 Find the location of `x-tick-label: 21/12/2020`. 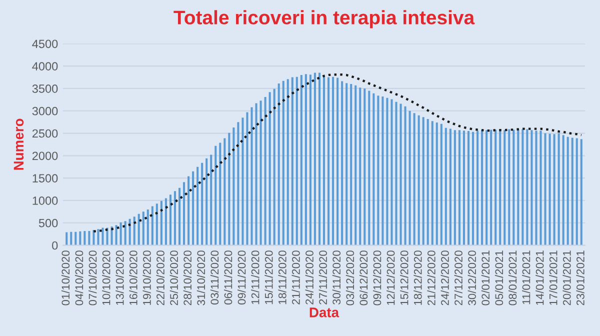

x-tick-label: 21/12/2020 is located at coordinates (431, 278).